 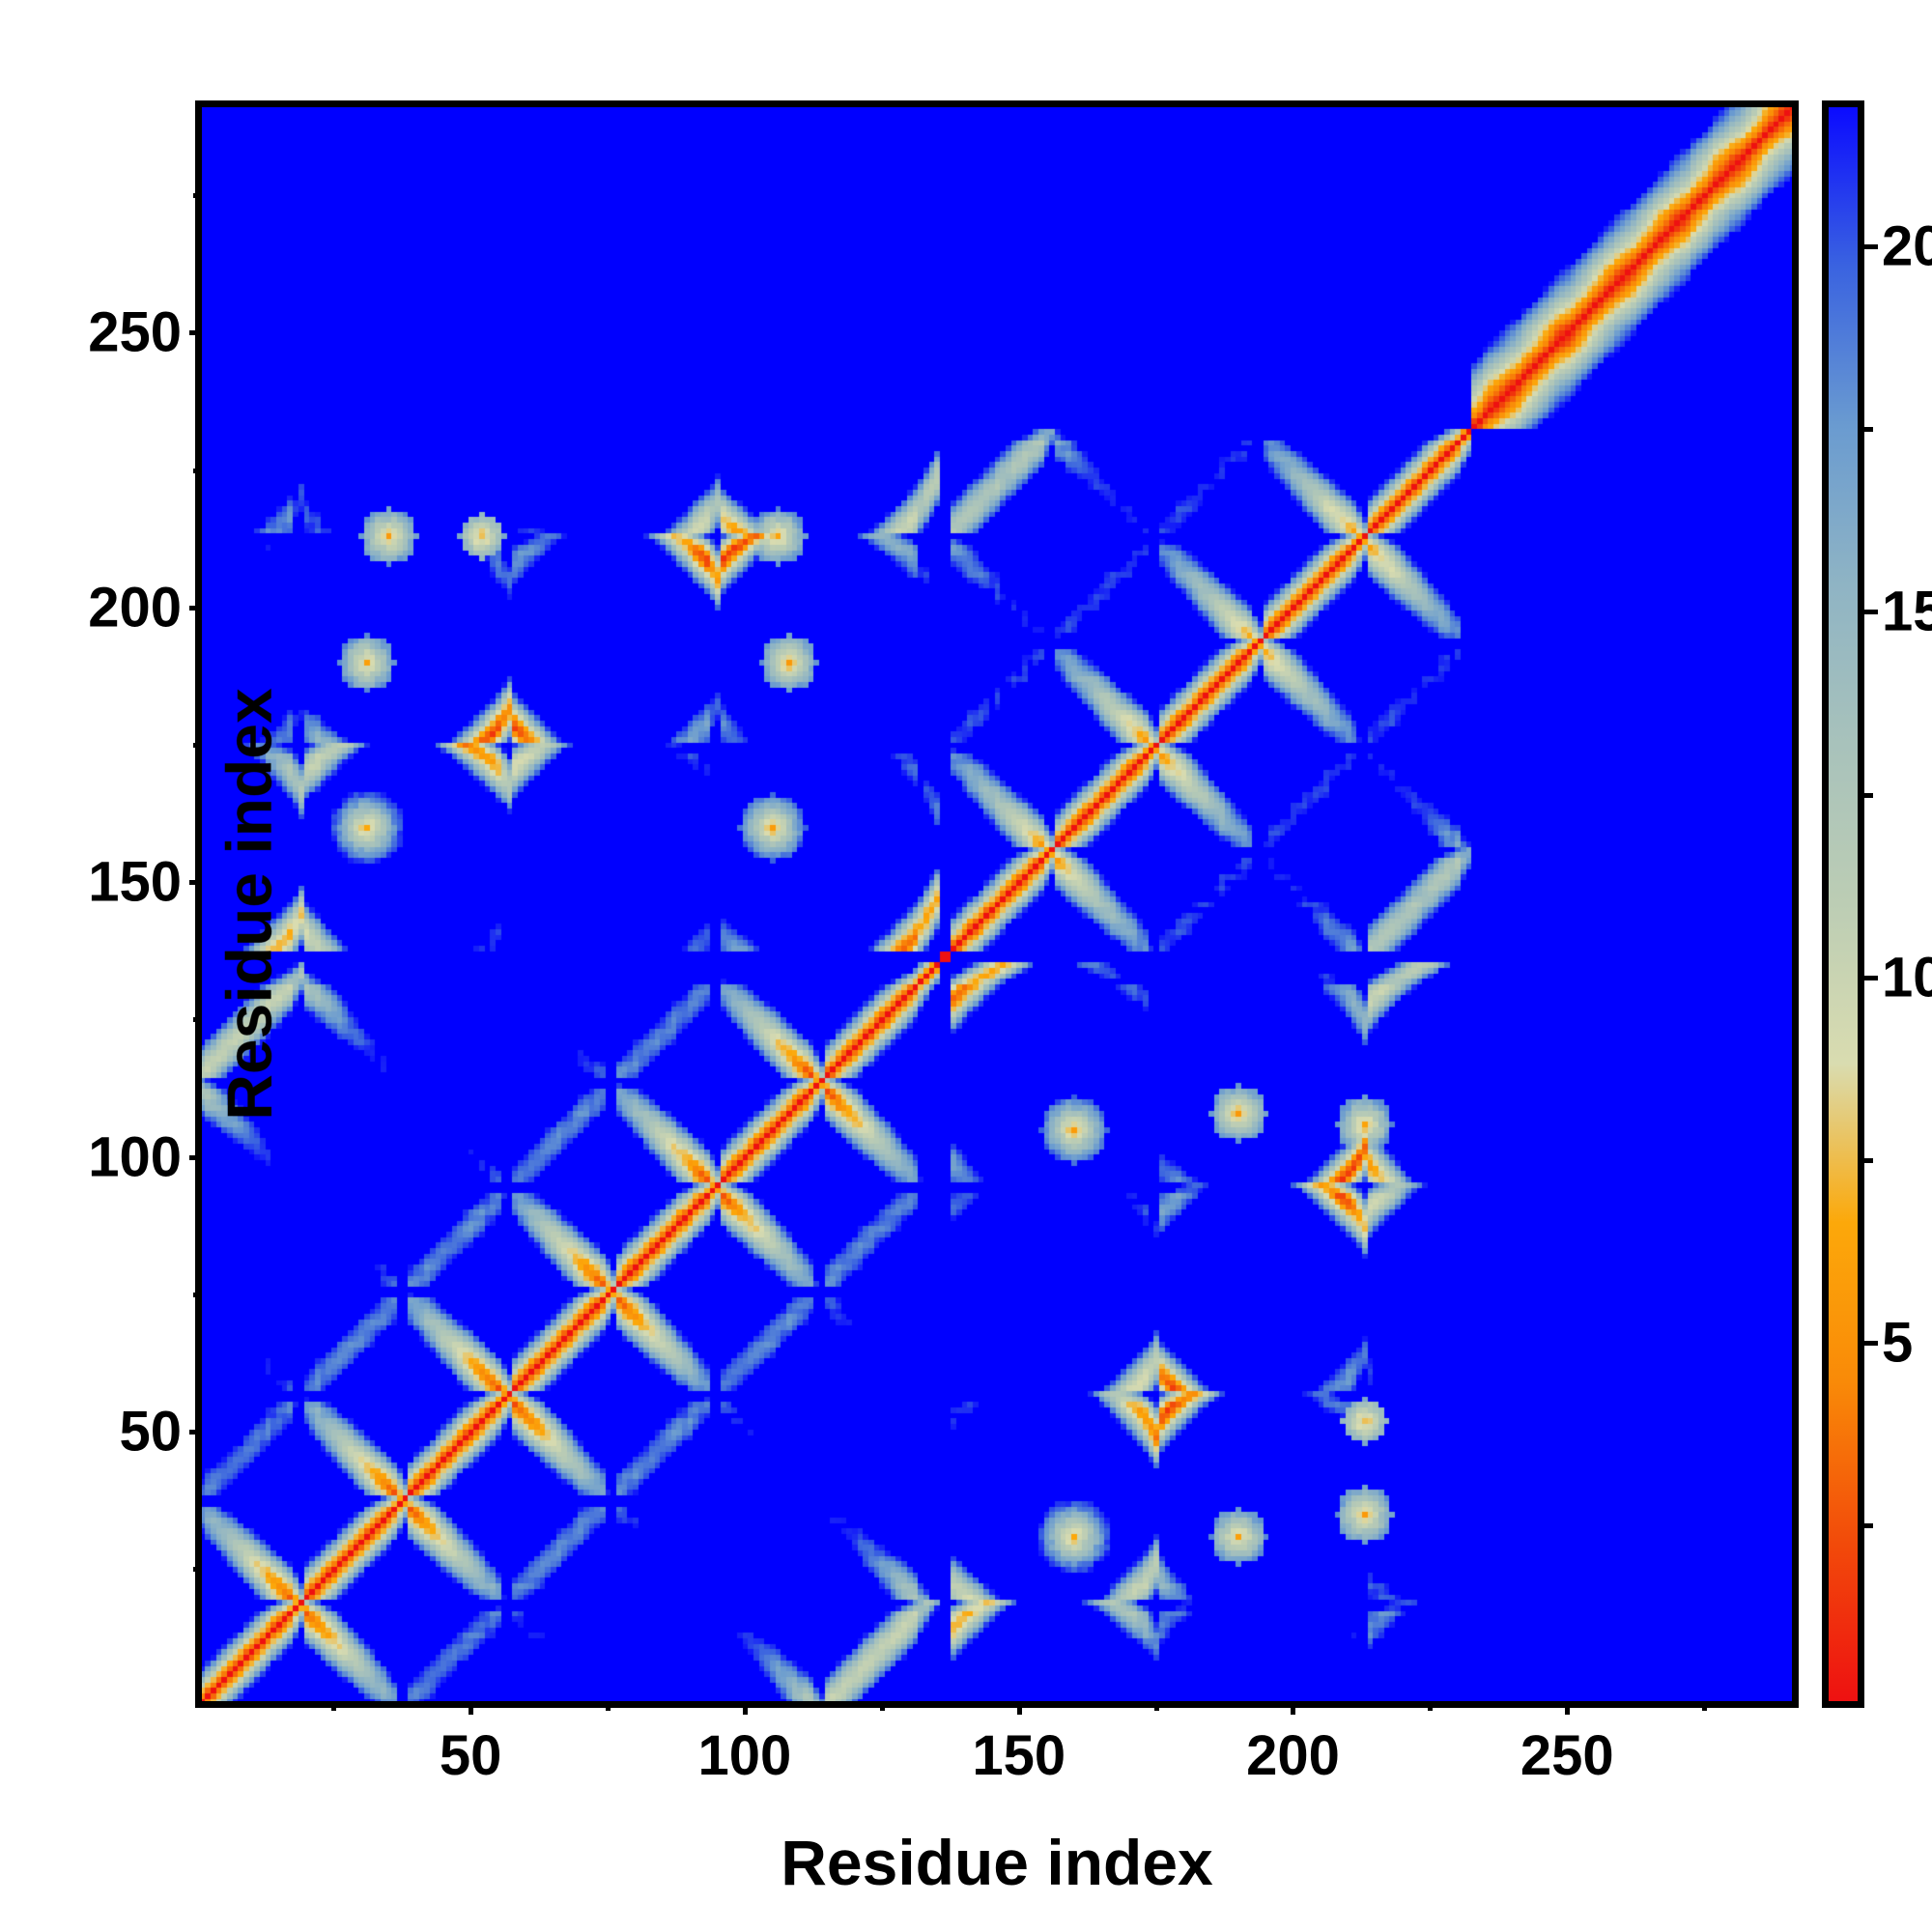 I want to click on x-tick-label-150: 150, so click(x=1019, y=1755).